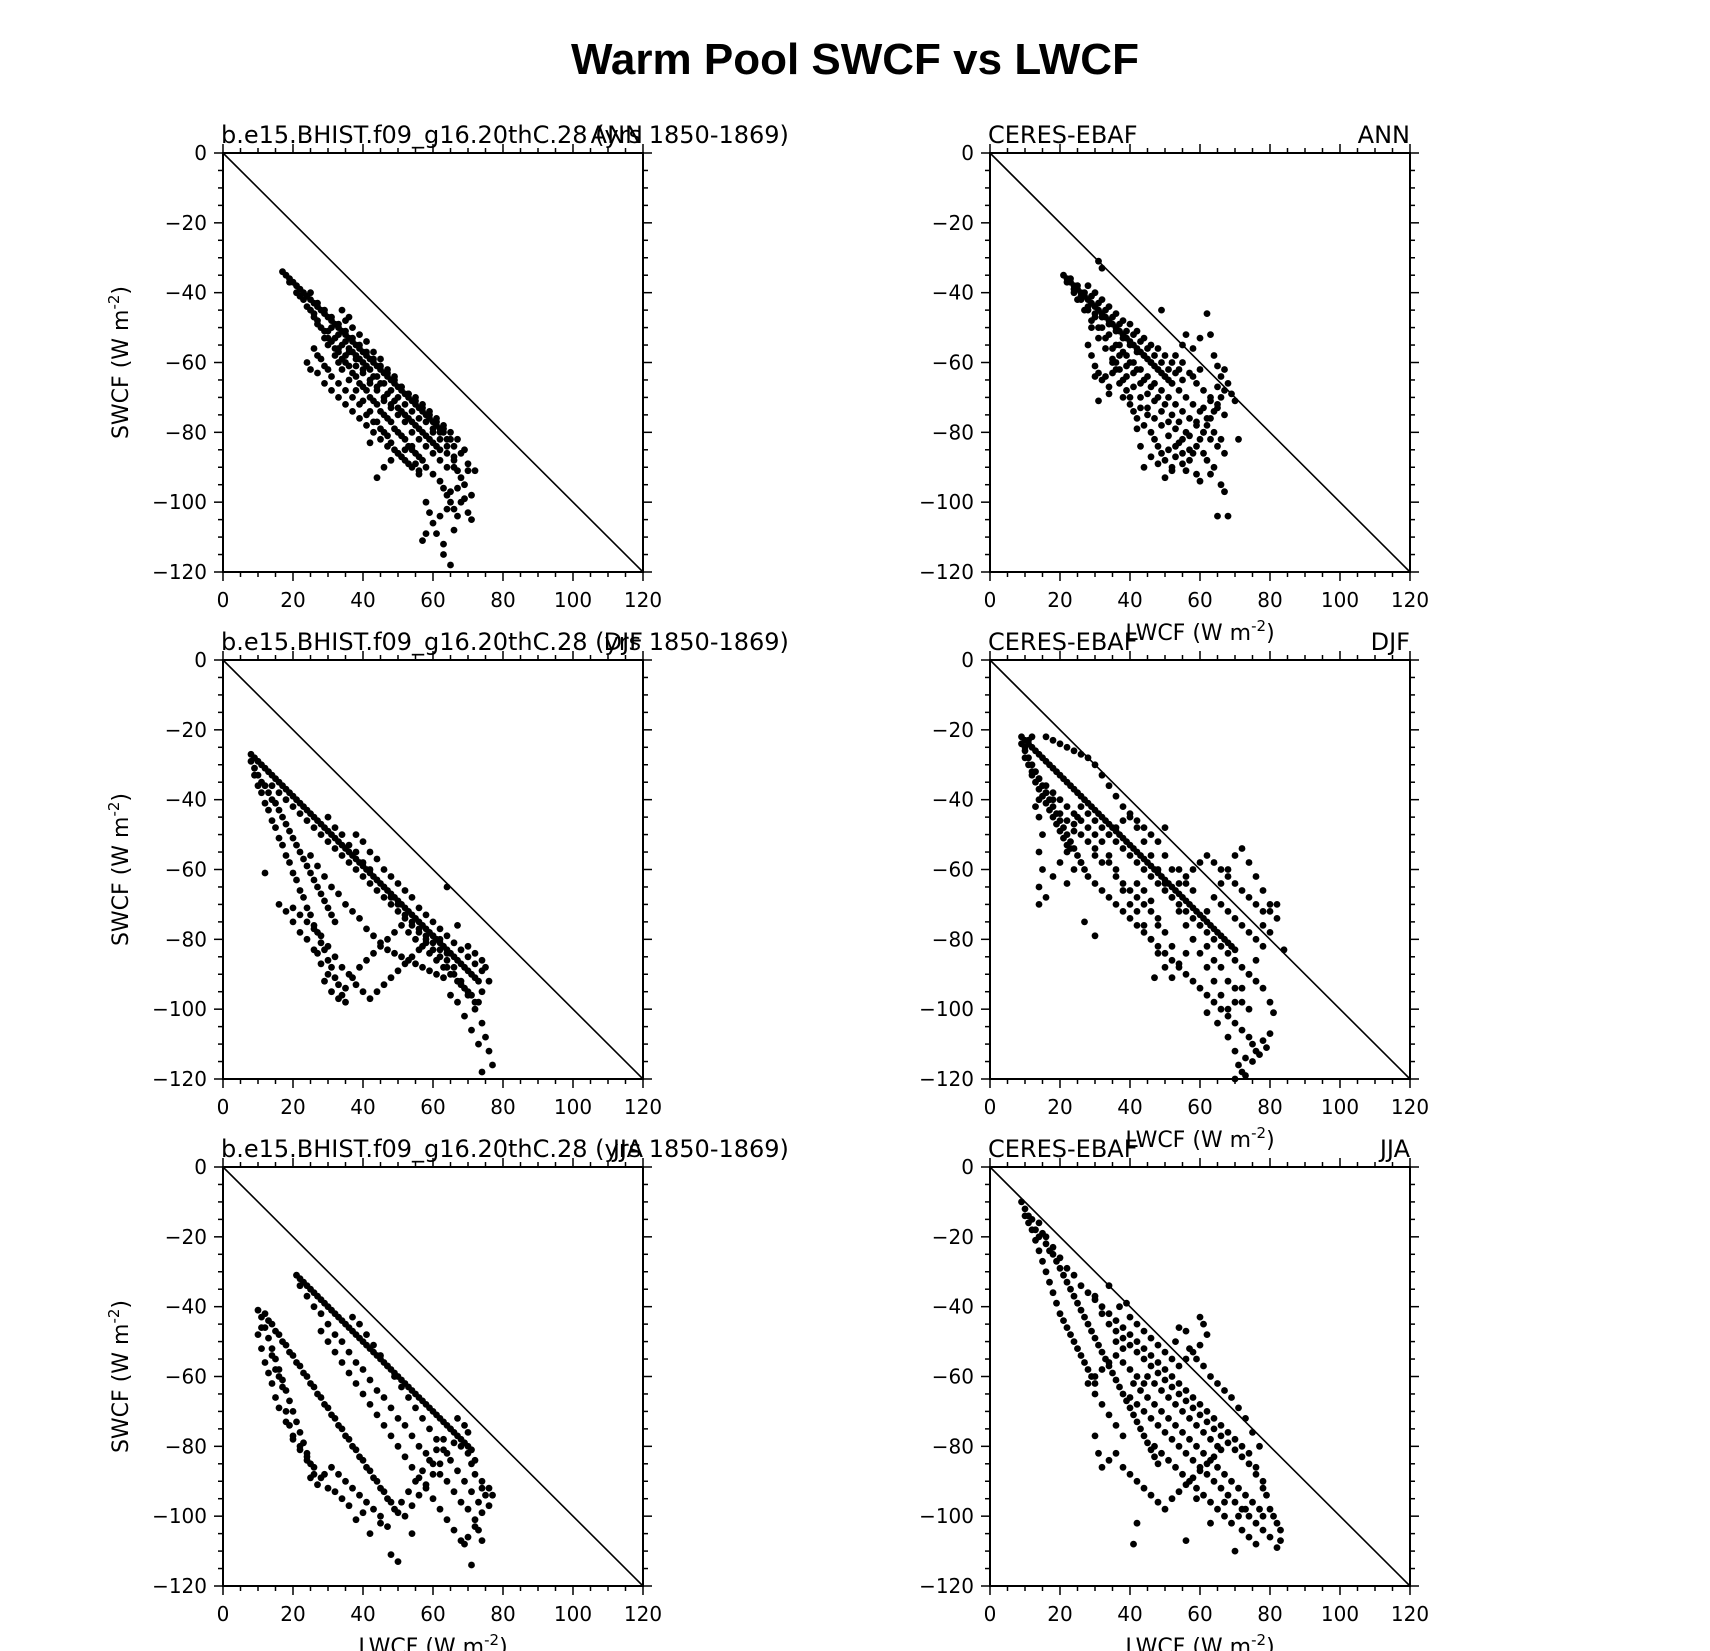 The image size is (1710, 1651). I want to click on panel-left-string: CERES-EBAF, so click(1063, 135).